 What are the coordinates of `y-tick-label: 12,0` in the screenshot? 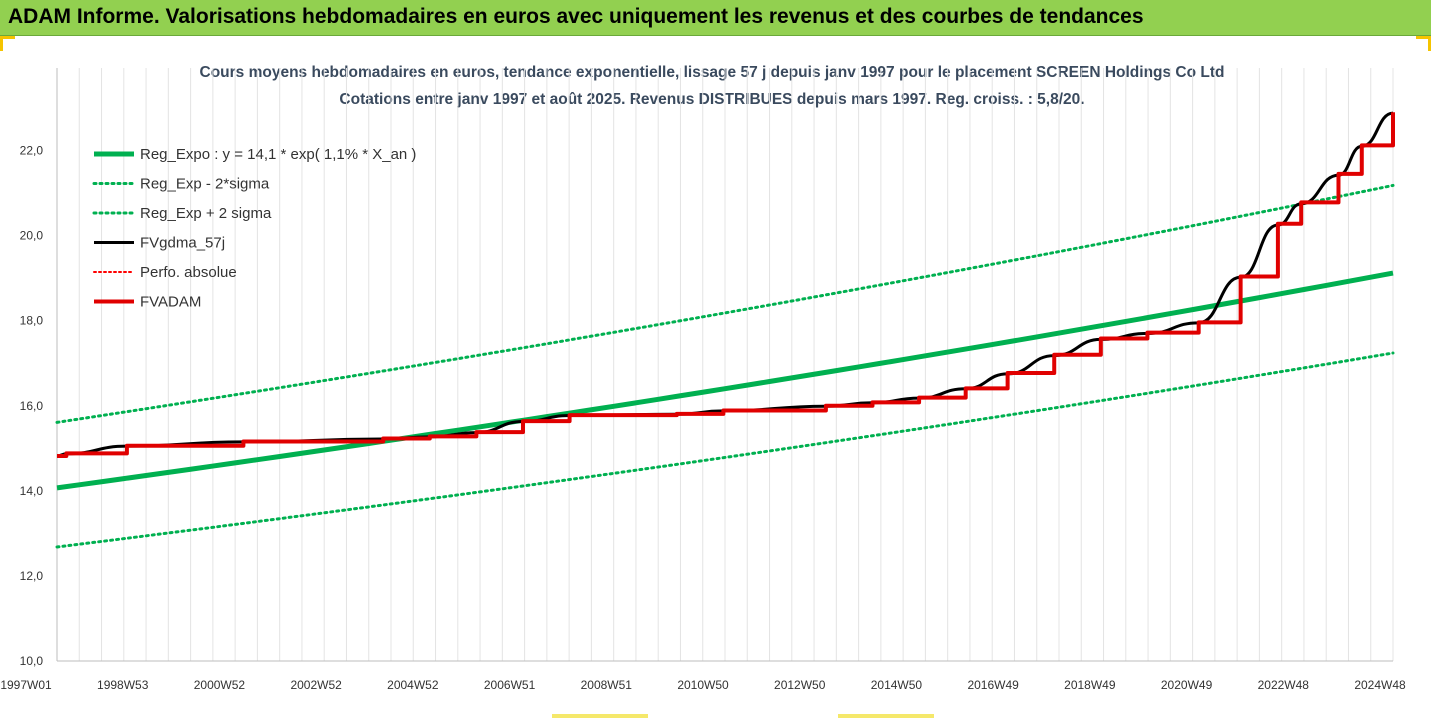 It's located at (32, 576).